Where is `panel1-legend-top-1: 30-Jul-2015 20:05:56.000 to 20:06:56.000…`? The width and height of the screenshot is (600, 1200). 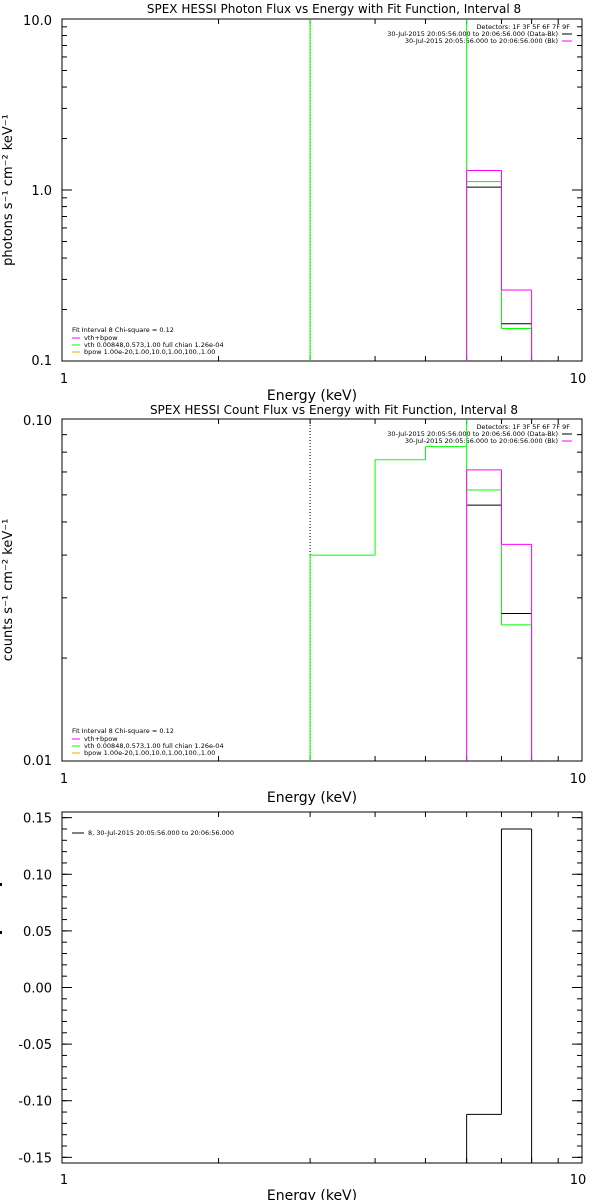 panel1-legend-top-1: 30-Jul-2015 20:05:56.000 to 20:06:56.000… is located at coordinates (472, 34).